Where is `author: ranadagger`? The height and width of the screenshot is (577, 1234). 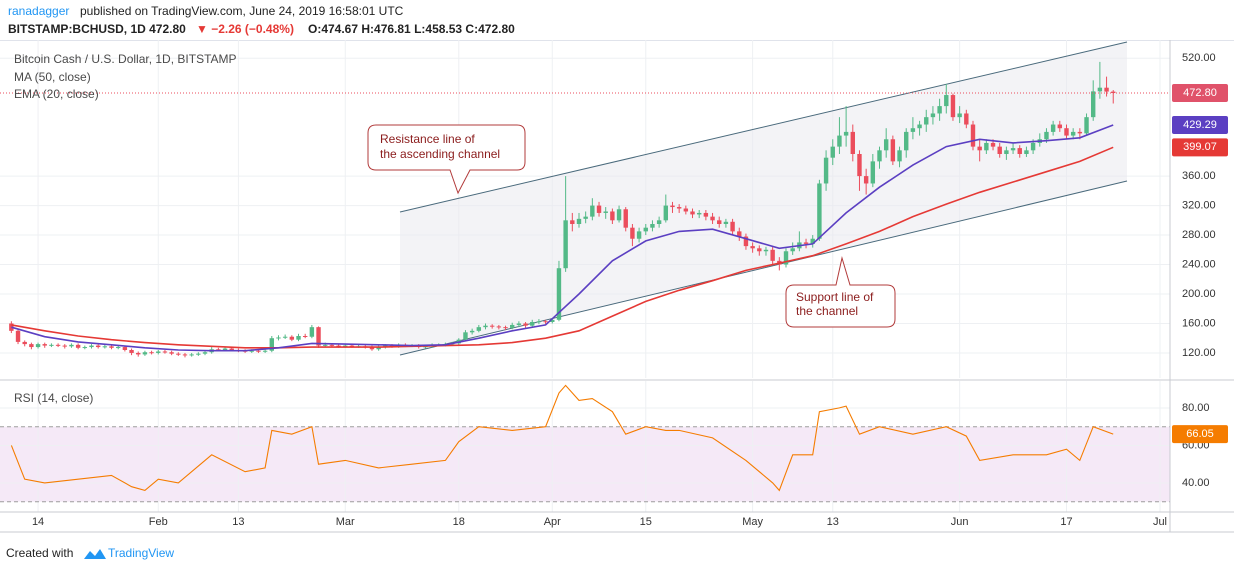
author: ranadagger is located at coordinates (38, 11).